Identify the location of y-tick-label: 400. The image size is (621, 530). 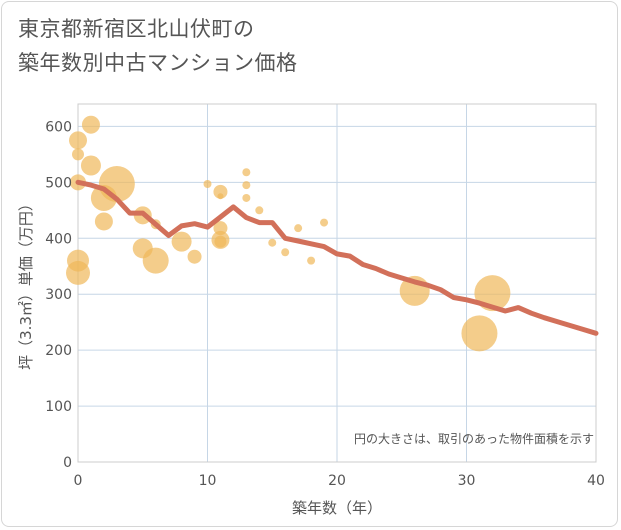
(58, 239).